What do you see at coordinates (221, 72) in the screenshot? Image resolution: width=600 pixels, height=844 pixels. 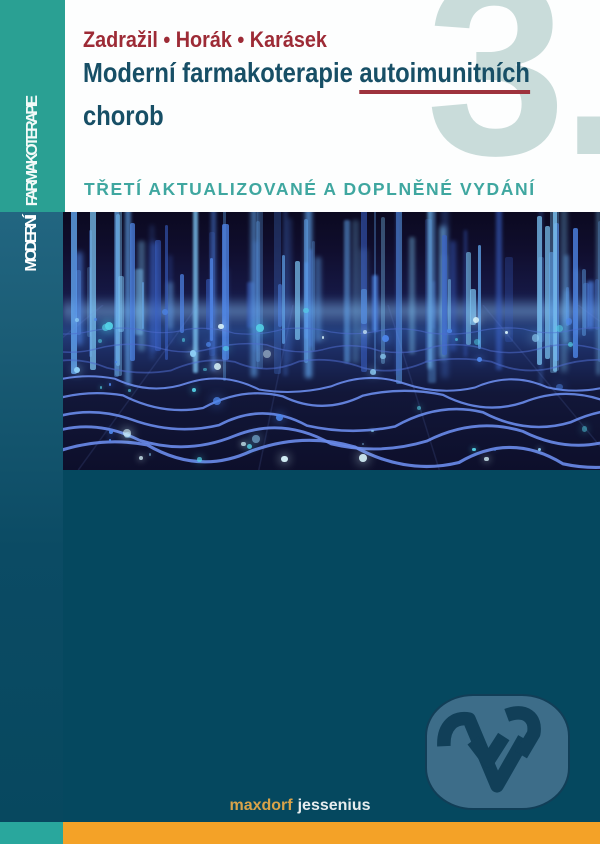 I see `title-part1: Moderní farmakoterapie` at bounding box center [221, 72].